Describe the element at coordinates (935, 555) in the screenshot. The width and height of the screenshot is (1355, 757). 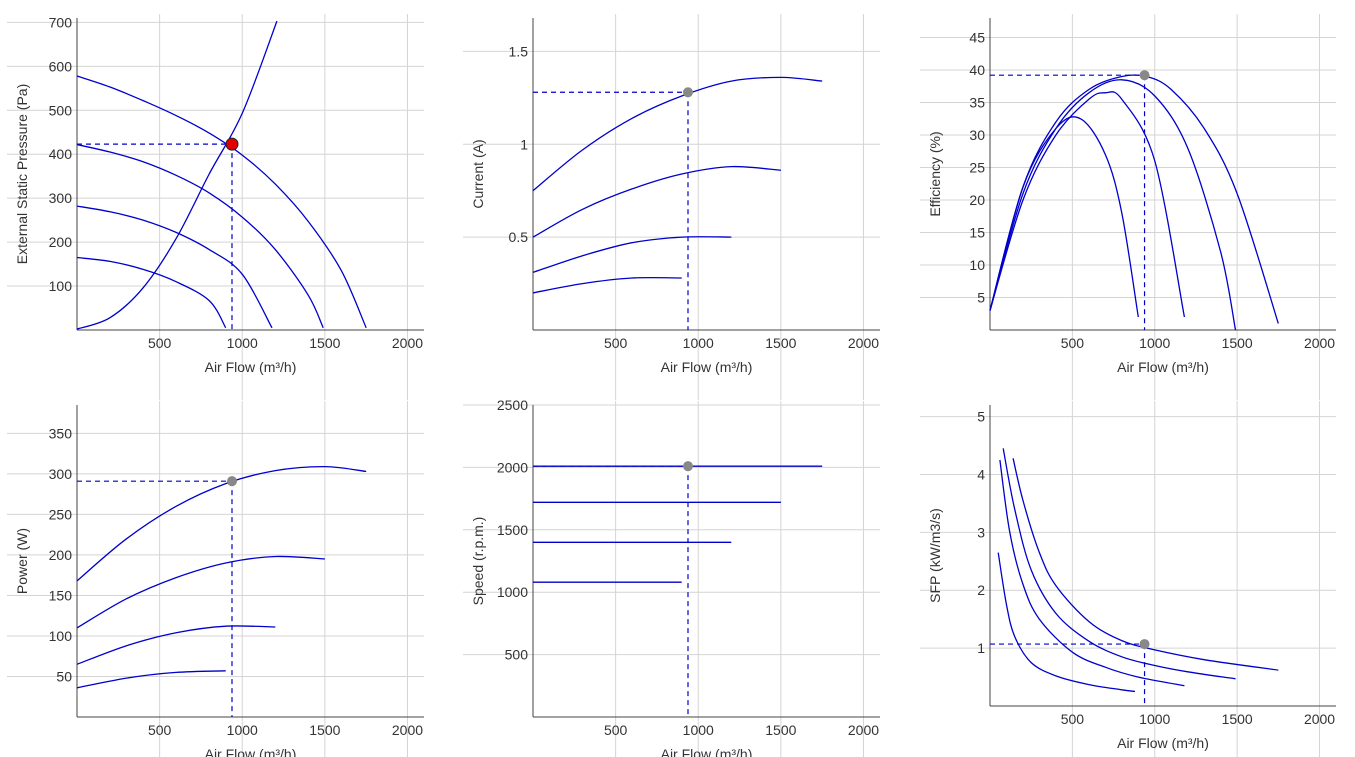
I see `y-axis-title: SFP (kW/m3/s)` at that location.